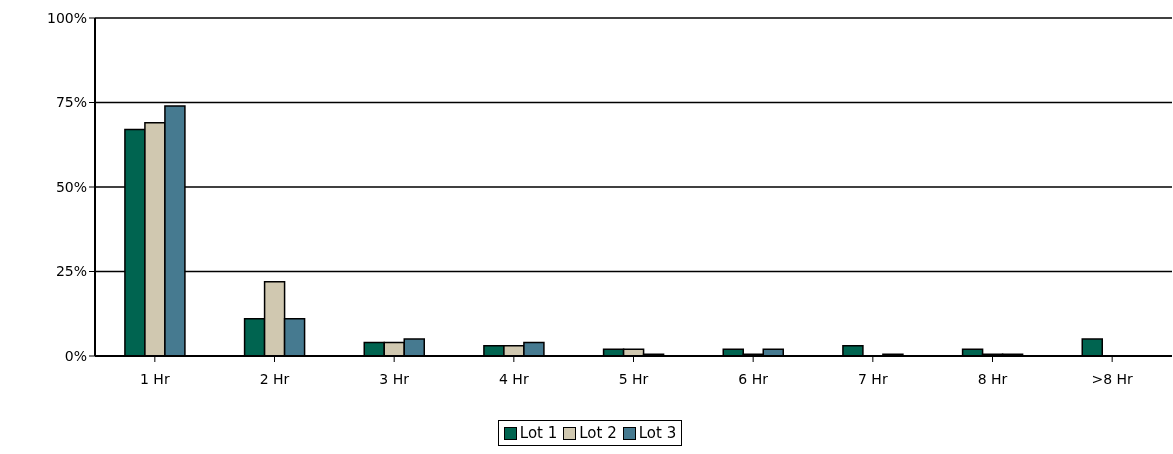 This screenshot has width=1173, height=454. What do you see at coordinates (538, 433) in the screenshot?
I see `legend-label: Lot 1` at bounding box center [538, 433].